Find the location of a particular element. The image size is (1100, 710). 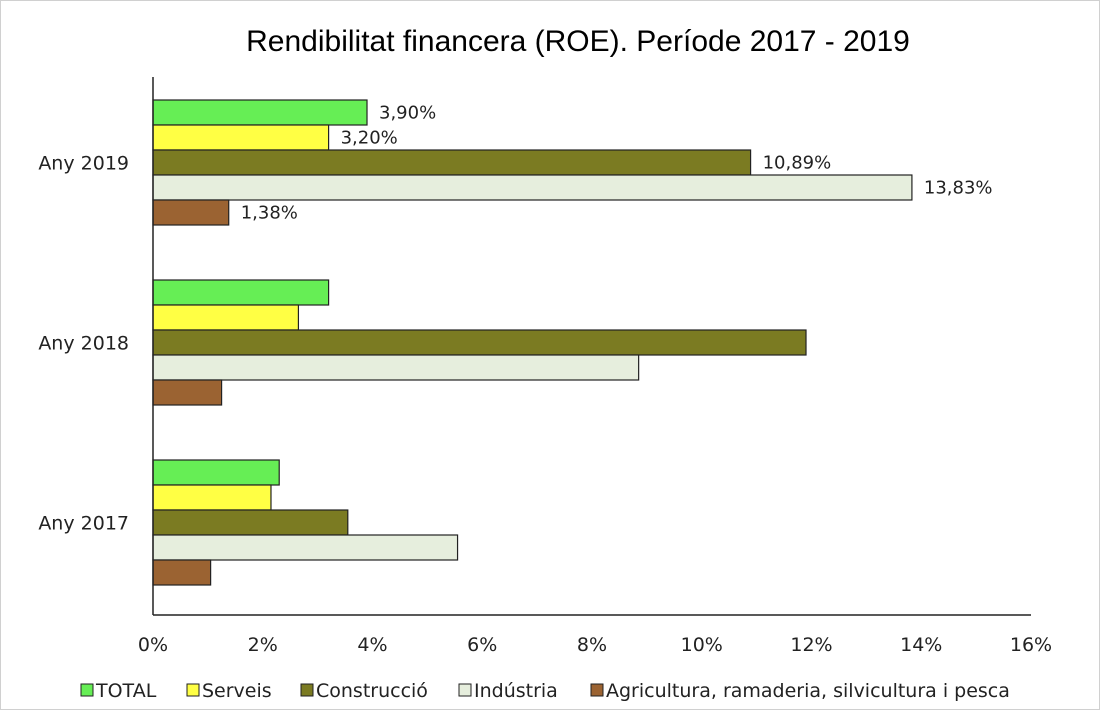

x-tick-label: 8% is located at coordinates (592, 645).